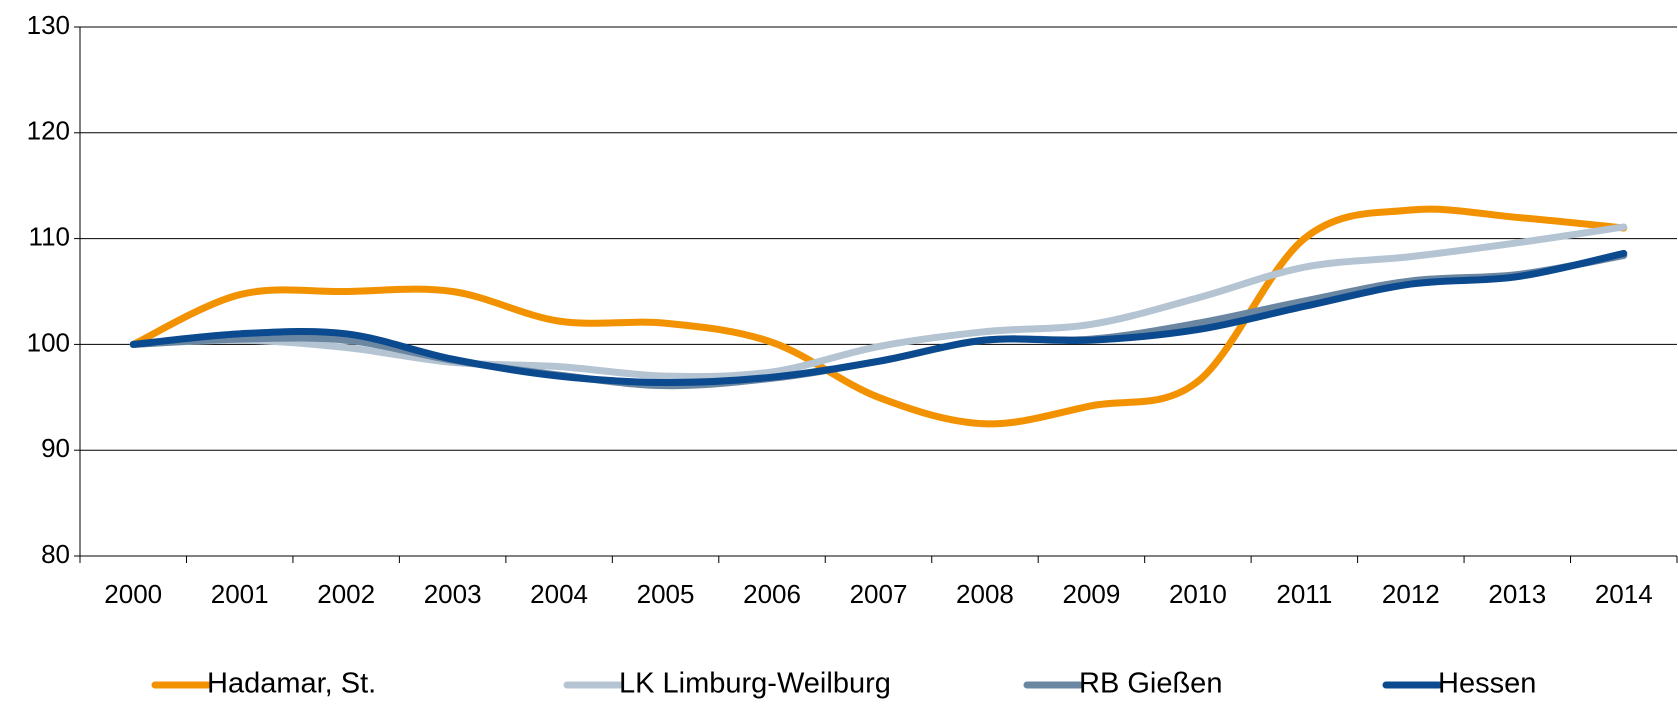  Describe the element at coordinates (1150, 684) in the screenshot. I see `legend-label: RB Gießen` at that location.